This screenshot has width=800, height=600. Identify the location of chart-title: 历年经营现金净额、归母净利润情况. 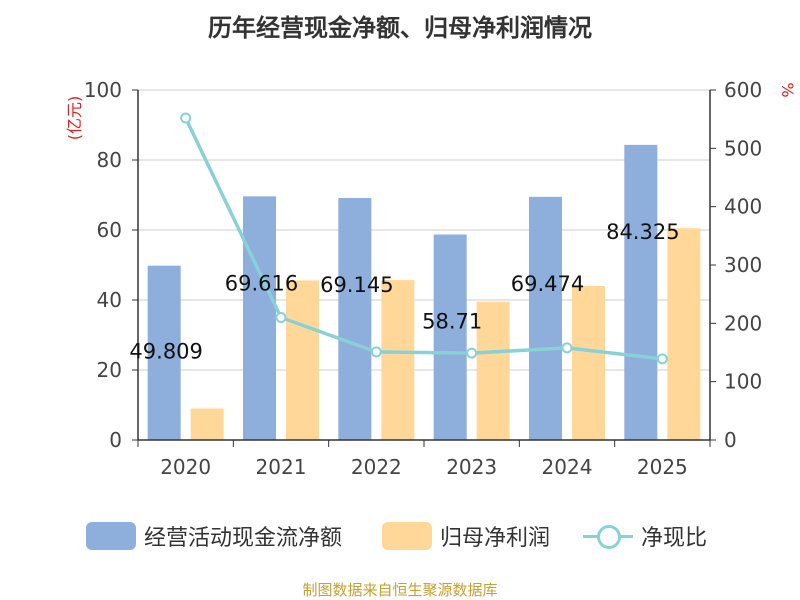
(400, 28).